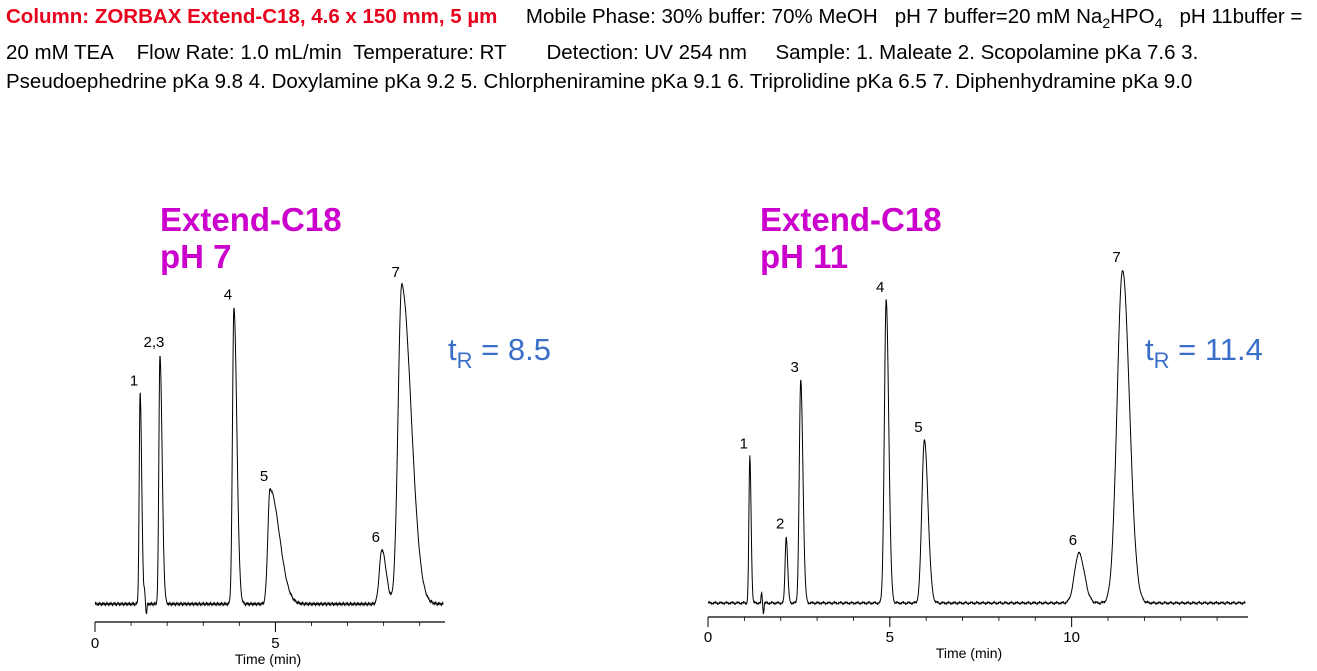  Describe the element at coordinates (430, 53) in the screenshot. I see `temperature: Temperature: RT` at that location.